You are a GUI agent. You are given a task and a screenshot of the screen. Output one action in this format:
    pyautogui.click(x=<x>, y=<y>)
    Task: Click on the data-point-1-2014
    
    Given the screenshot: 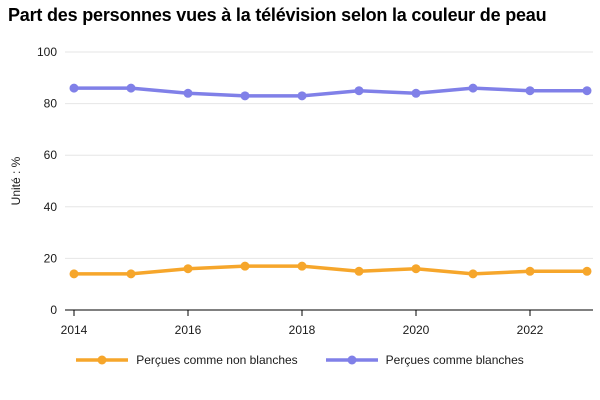 What is the action you would take?
    pyautogui.click(x=74, y=88)
    